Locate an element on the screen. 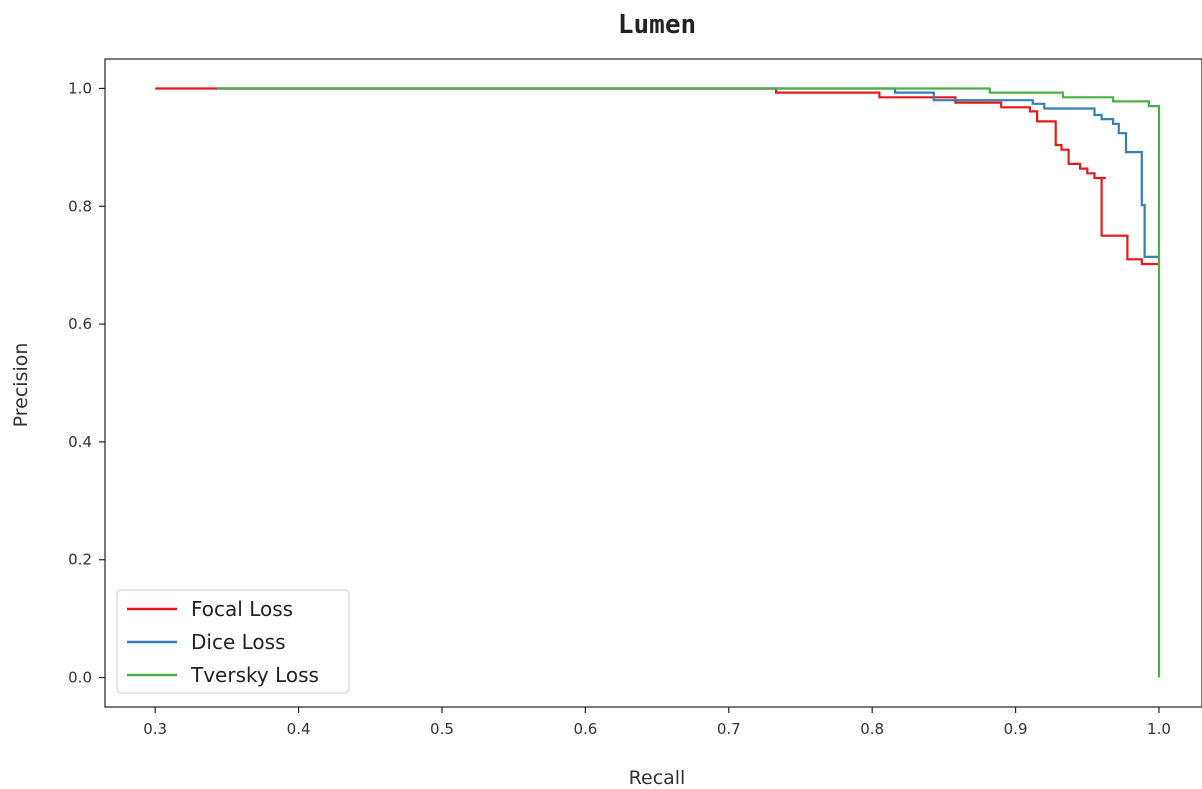 This screenshot has width=1202, height=789. y-tick-label: 1.0 is located at coordinates (80, 88).